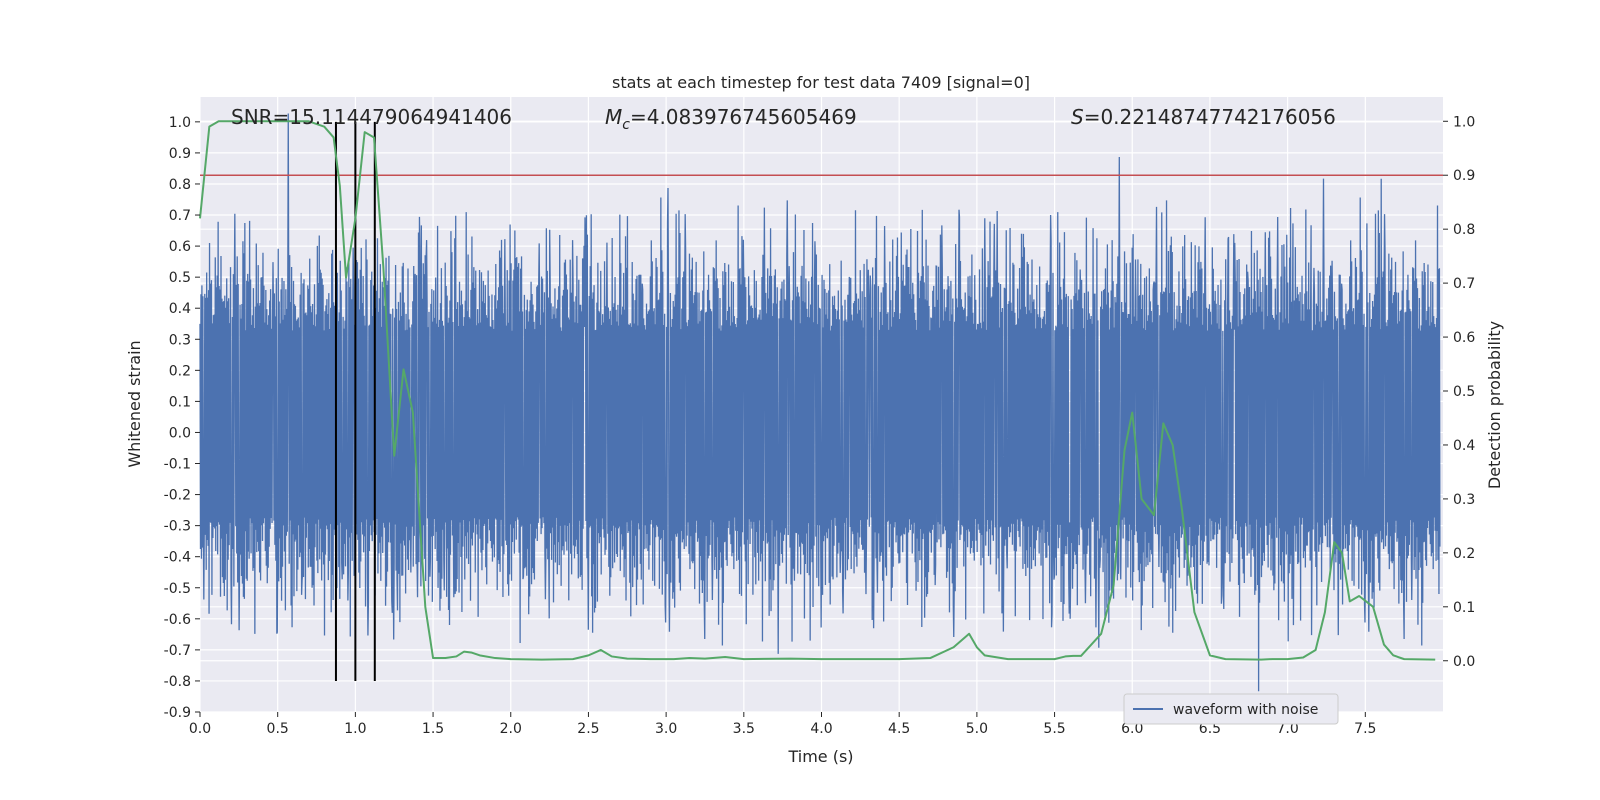 This screenshot has height=800, width=1600. I want to click on y-tick-label: 0.8, so click(180, 185).